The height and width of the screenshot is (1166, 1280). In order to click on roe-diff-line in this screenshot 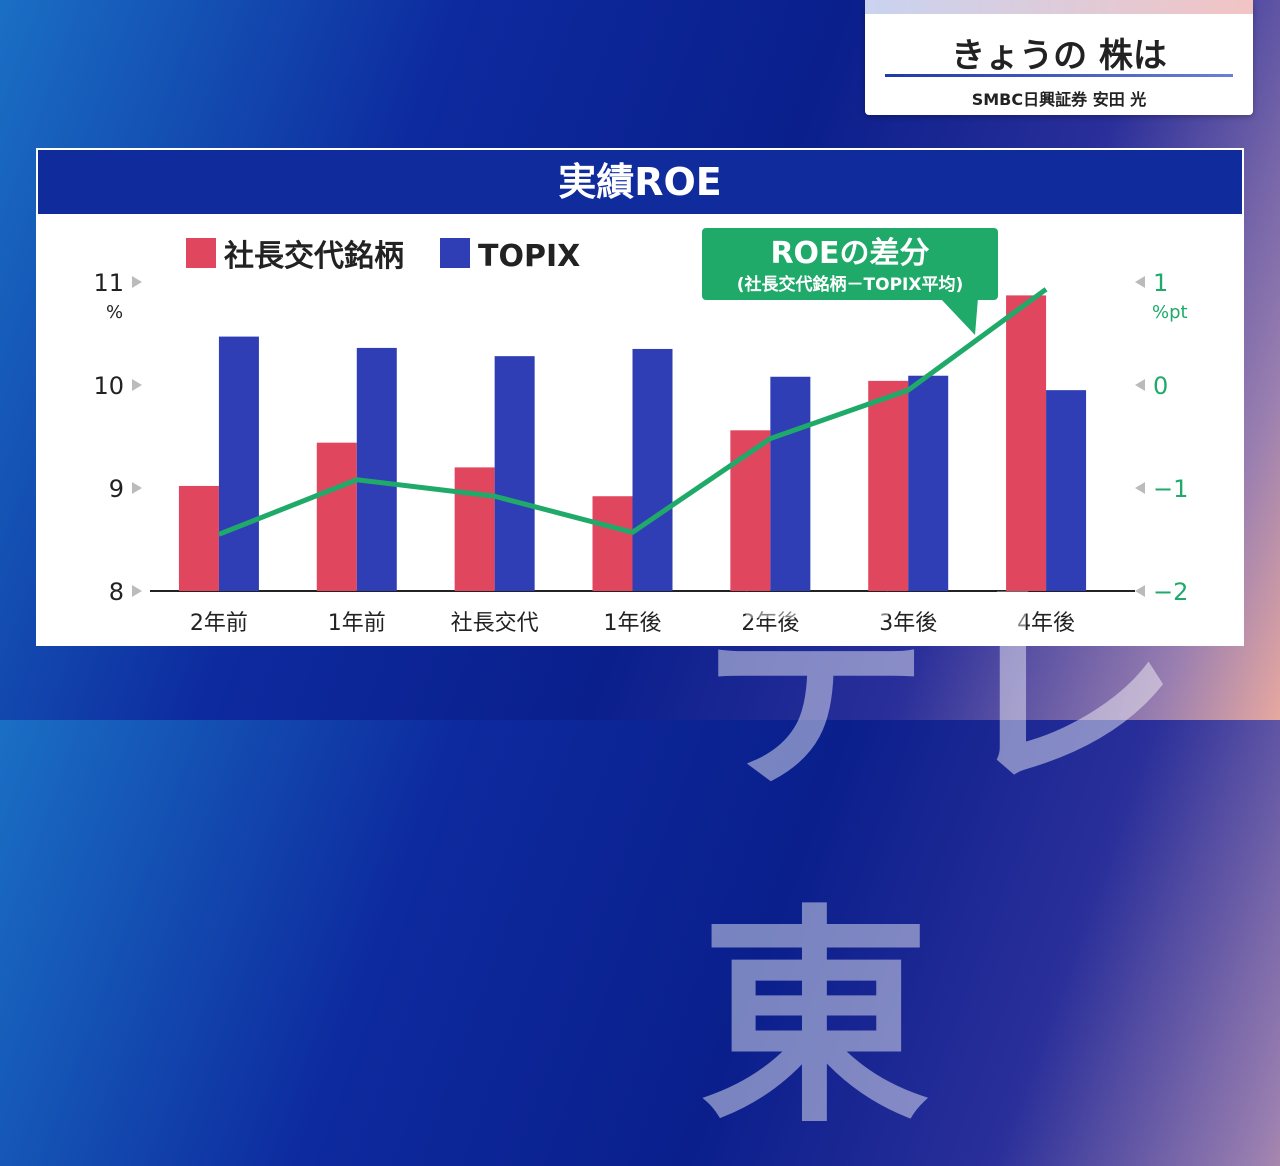, I will do `click(633, 412)`.